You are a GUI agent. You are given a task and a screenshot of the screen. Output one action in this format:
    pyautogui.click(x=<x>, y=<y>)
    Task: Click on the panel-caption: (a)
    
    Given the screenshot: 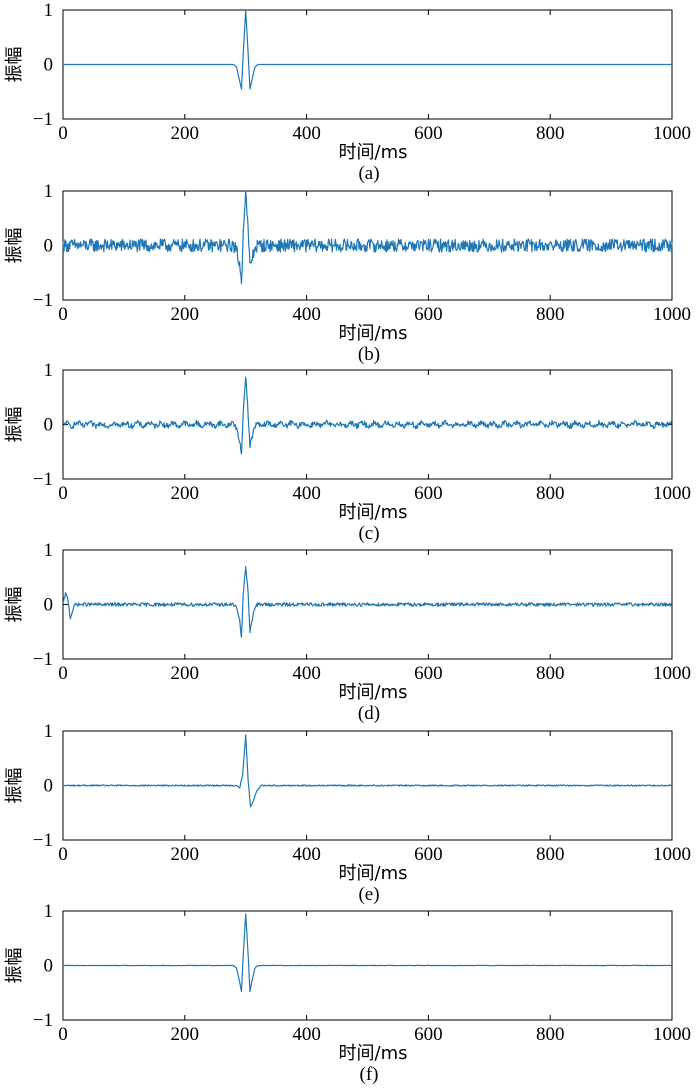 What is the action you would take?
    pyautogui.click(x=368, y=173)
    